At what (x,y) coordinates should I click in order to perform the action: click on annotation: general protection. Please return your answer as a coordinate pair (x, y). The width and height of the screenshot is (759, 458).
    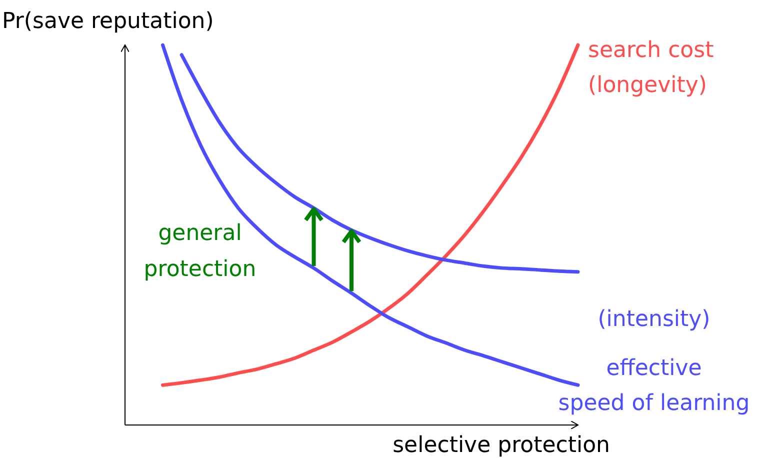
    Looking at the image, I should click on (200, 251).